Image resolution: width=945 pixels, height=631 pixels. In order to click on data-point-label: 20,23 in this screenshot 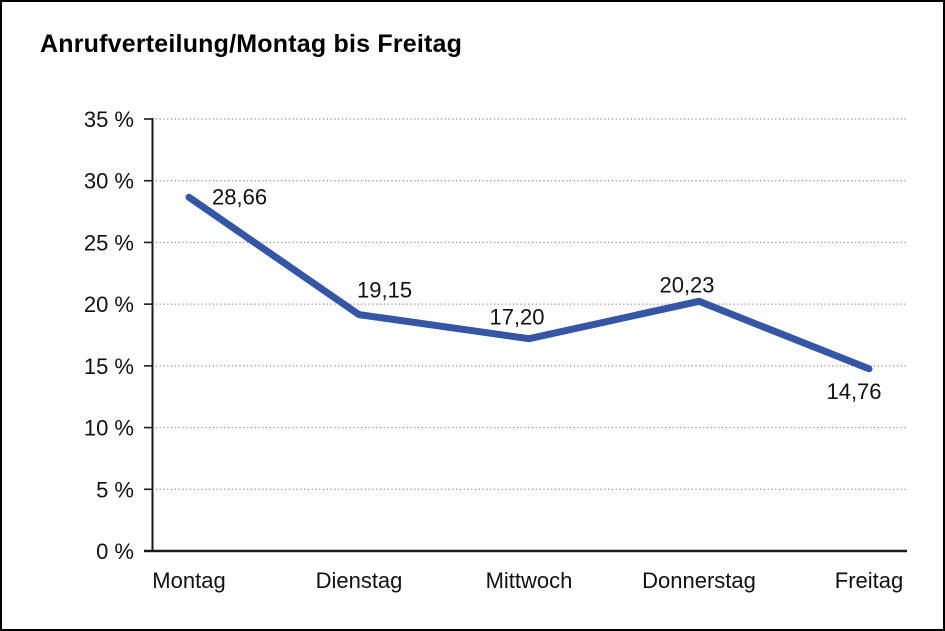, I will do `click(686, 284)`.